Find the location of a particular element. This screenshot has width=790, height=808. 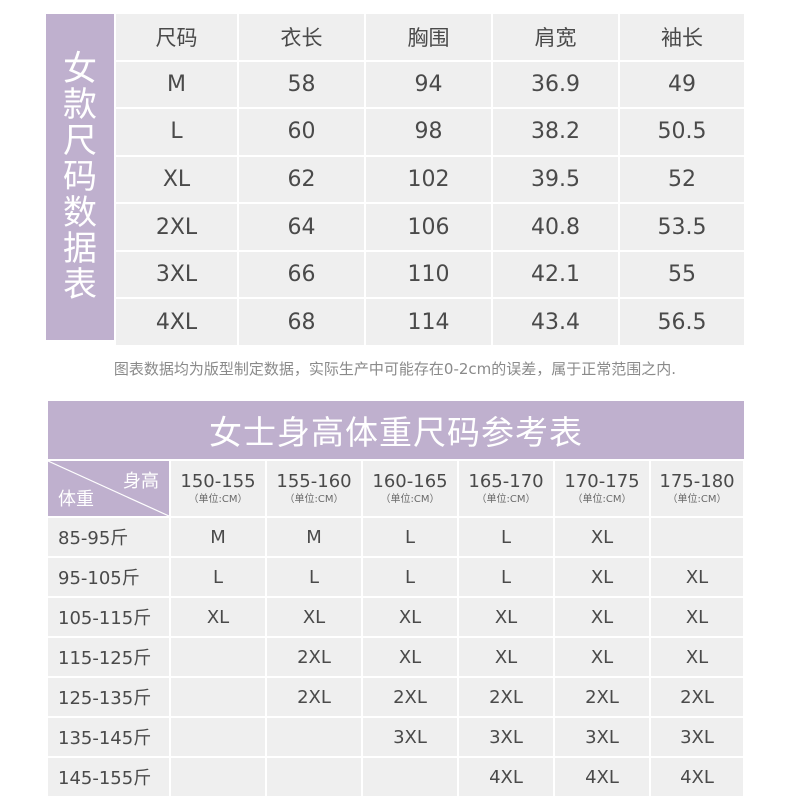

column-header: 胸围 is located at coordinates (428, 37).